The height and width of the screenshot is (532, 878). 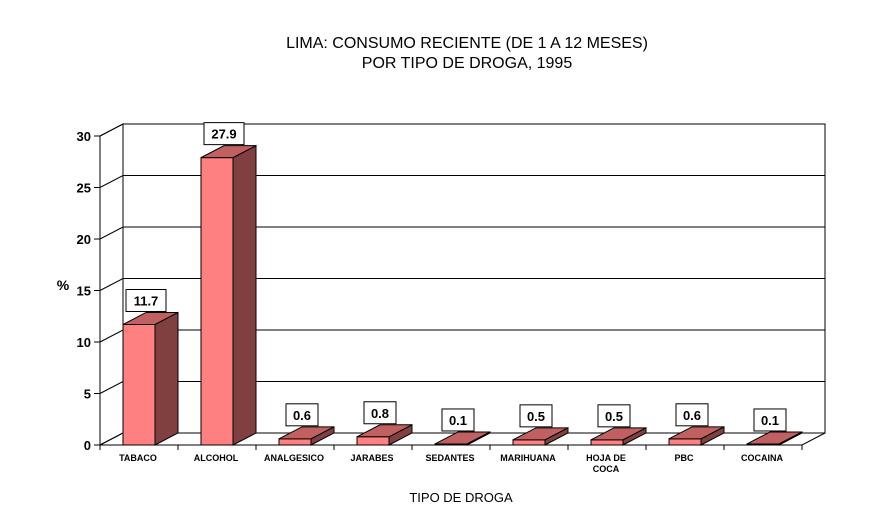 I want to click on category-label: JARABES, so click(x=371, y=458).